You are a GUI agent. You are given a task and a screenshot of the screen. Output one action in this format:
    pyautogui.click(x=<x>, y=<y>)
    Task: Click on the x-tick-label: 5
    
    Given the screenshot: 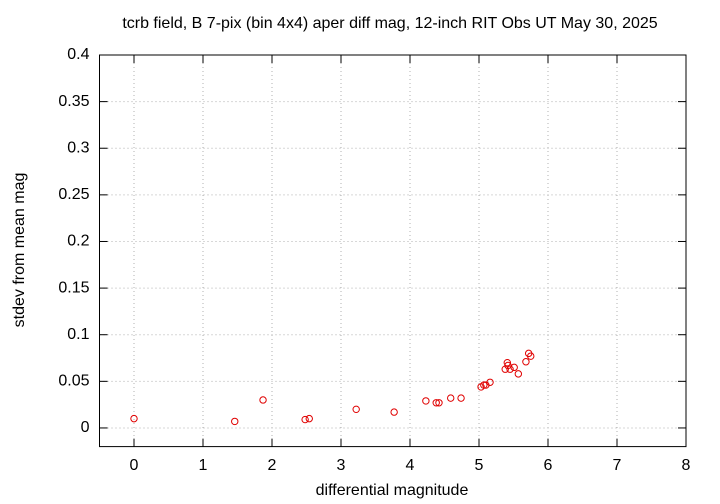 What is the action you would take?
    pyautogui.click(x=479, y=465)
    